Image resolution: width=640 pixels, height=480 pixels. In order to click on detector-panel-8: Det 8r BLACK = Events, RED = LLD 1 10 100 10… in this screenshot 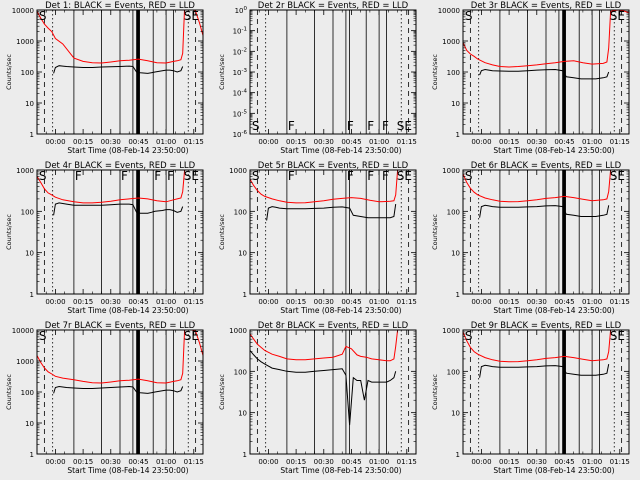, I will do `click(317, 398)`.